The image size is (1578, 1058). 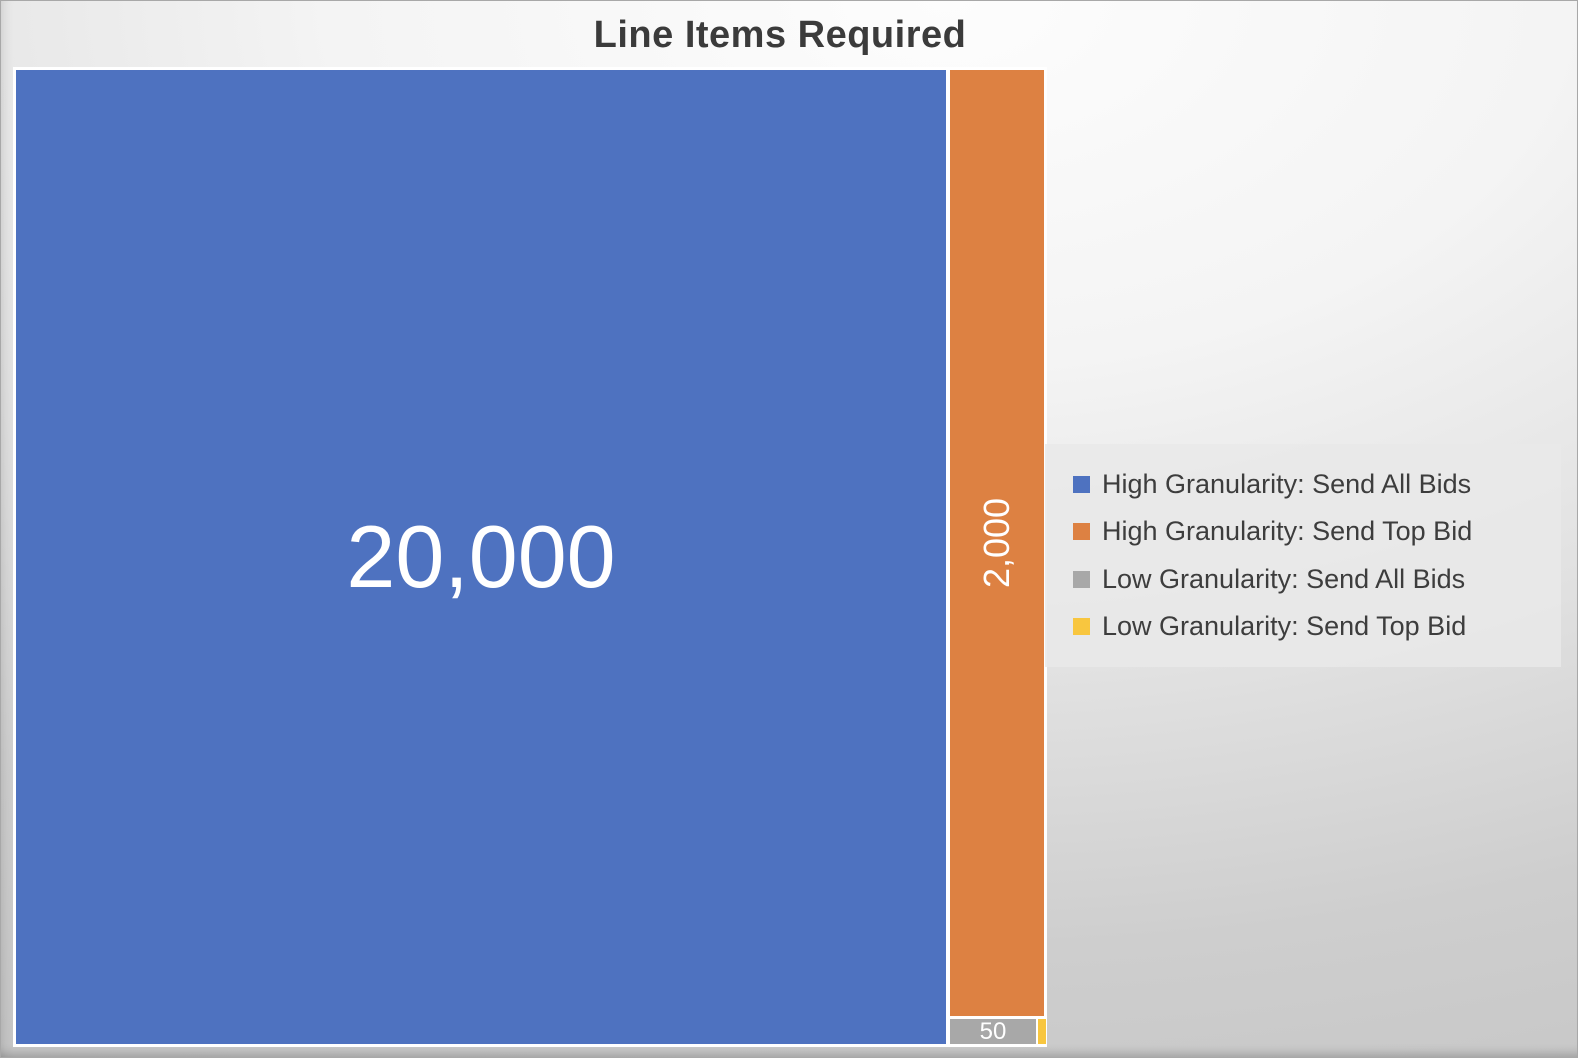 What do you see at coordinates (1081, 484) in the screenshot?
I see `legend-swatch-blue-icon` at bounding box center [1081, 484].